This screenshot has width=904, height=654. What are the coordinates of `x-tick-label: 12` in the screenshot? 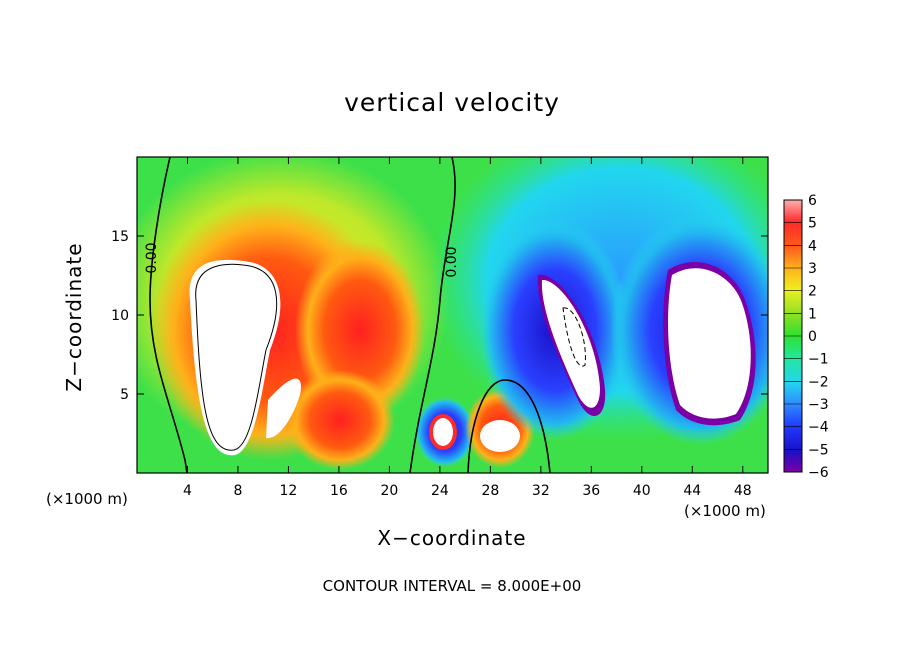 It's located at (289, 491).